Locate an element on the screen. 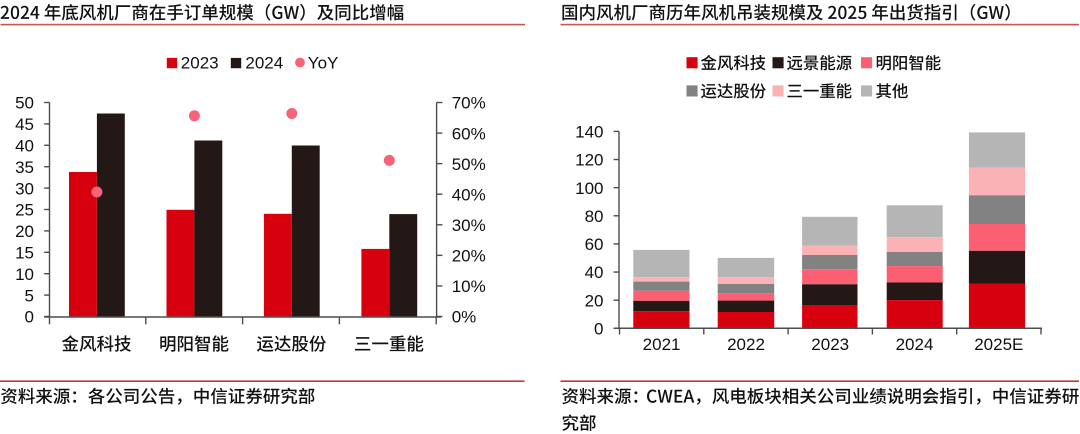 This screenshot has width=1080, height=434. svg-text: 30% is located at coordinates (469, 225).